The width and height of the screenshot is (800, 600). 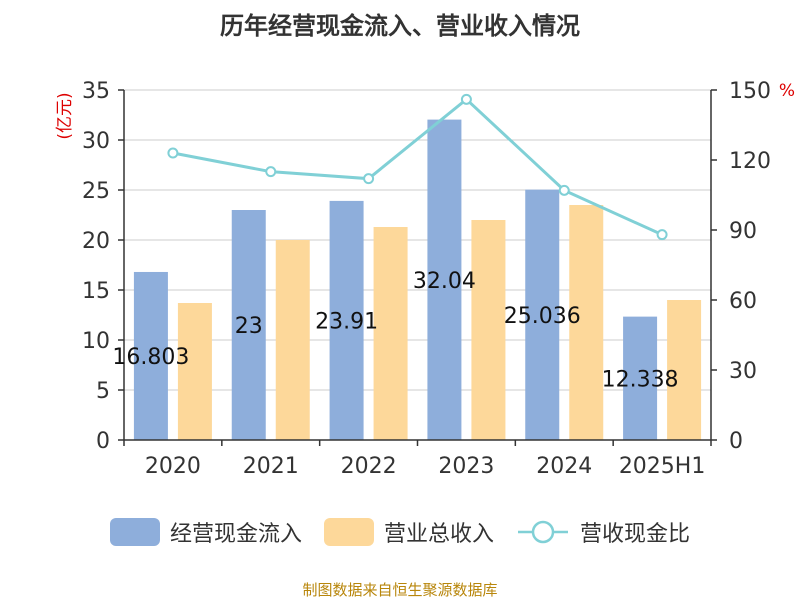 I want to click on legend-swatch-ratio, so click(x=543, y=532).